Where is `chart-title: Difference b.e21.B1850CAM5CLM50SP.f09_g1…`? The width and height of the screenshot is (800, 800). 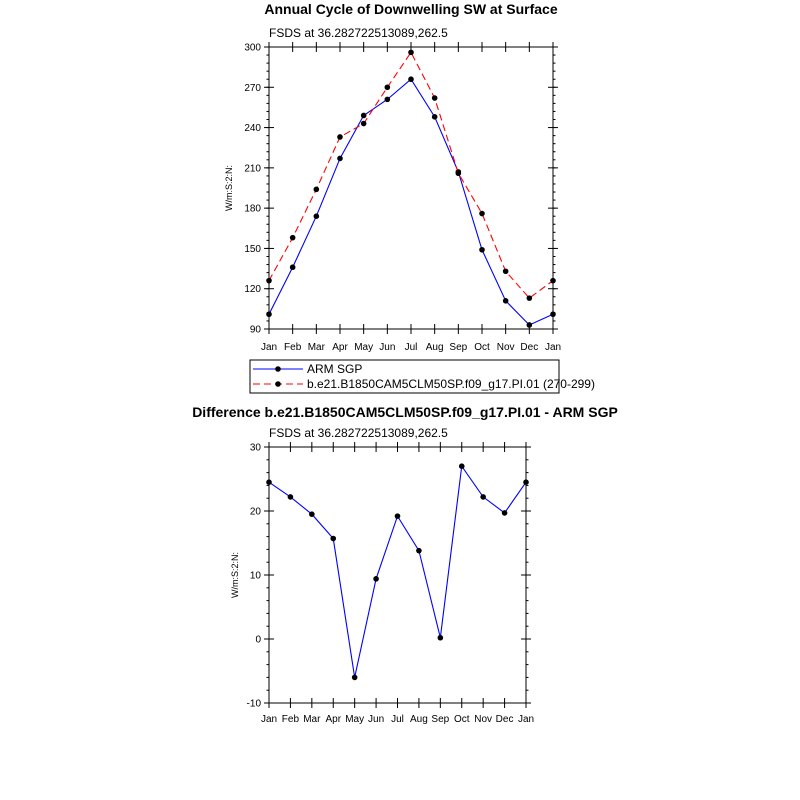 chart-title: Difference b.e21.B1850CAM5CLM50SP.f09_g1… is located at coordinates (405, 412).